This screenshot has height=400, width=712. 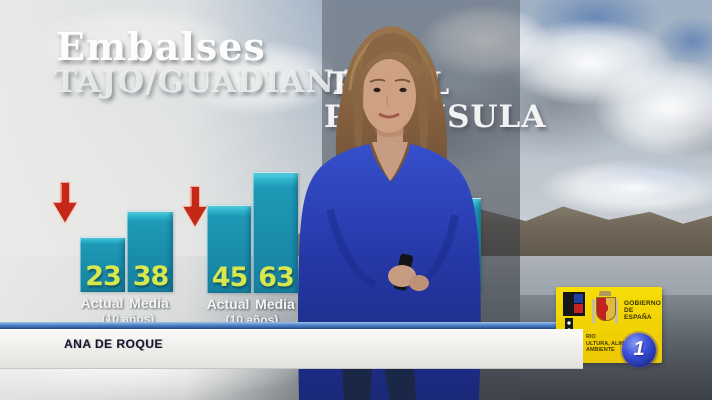 I want to click on ministry-text: RIO ULTURA, ALIM AMBIENTE, so click(x=605, y=344).